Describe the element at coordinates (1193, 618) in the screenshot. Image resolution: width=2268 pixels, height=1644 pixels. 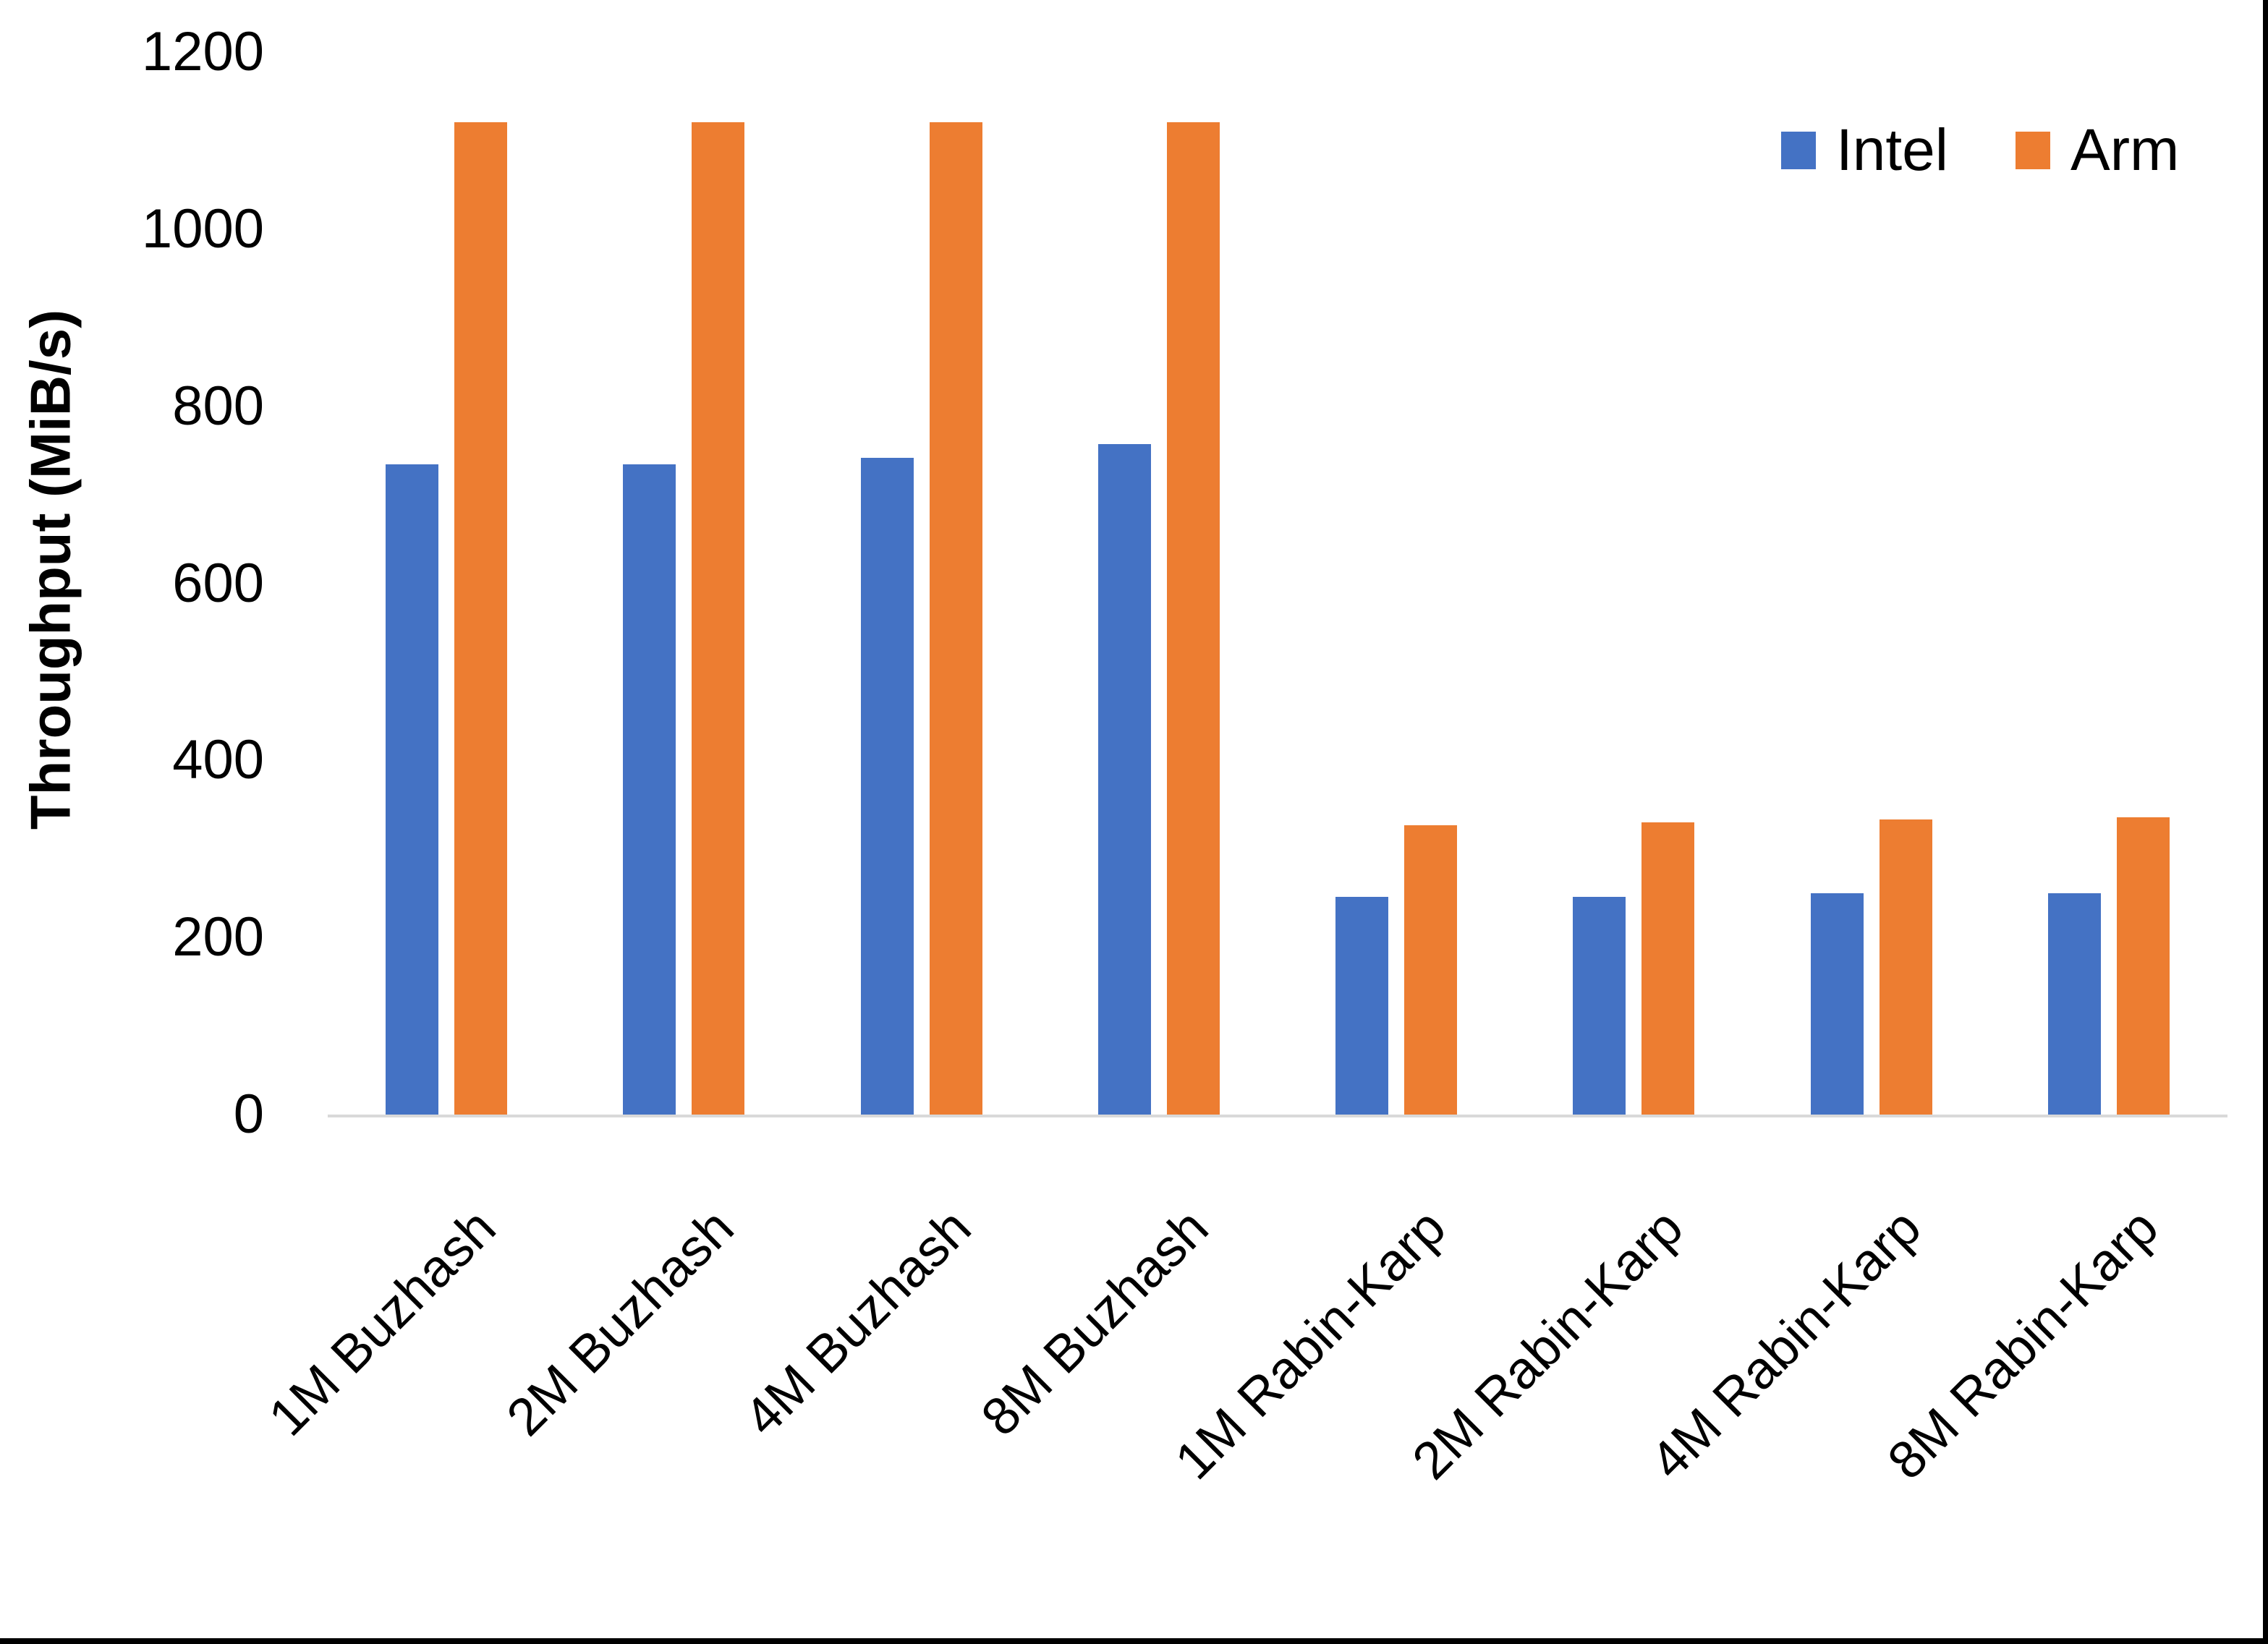
I see `bar-arm-8m-buzhash` at that location.